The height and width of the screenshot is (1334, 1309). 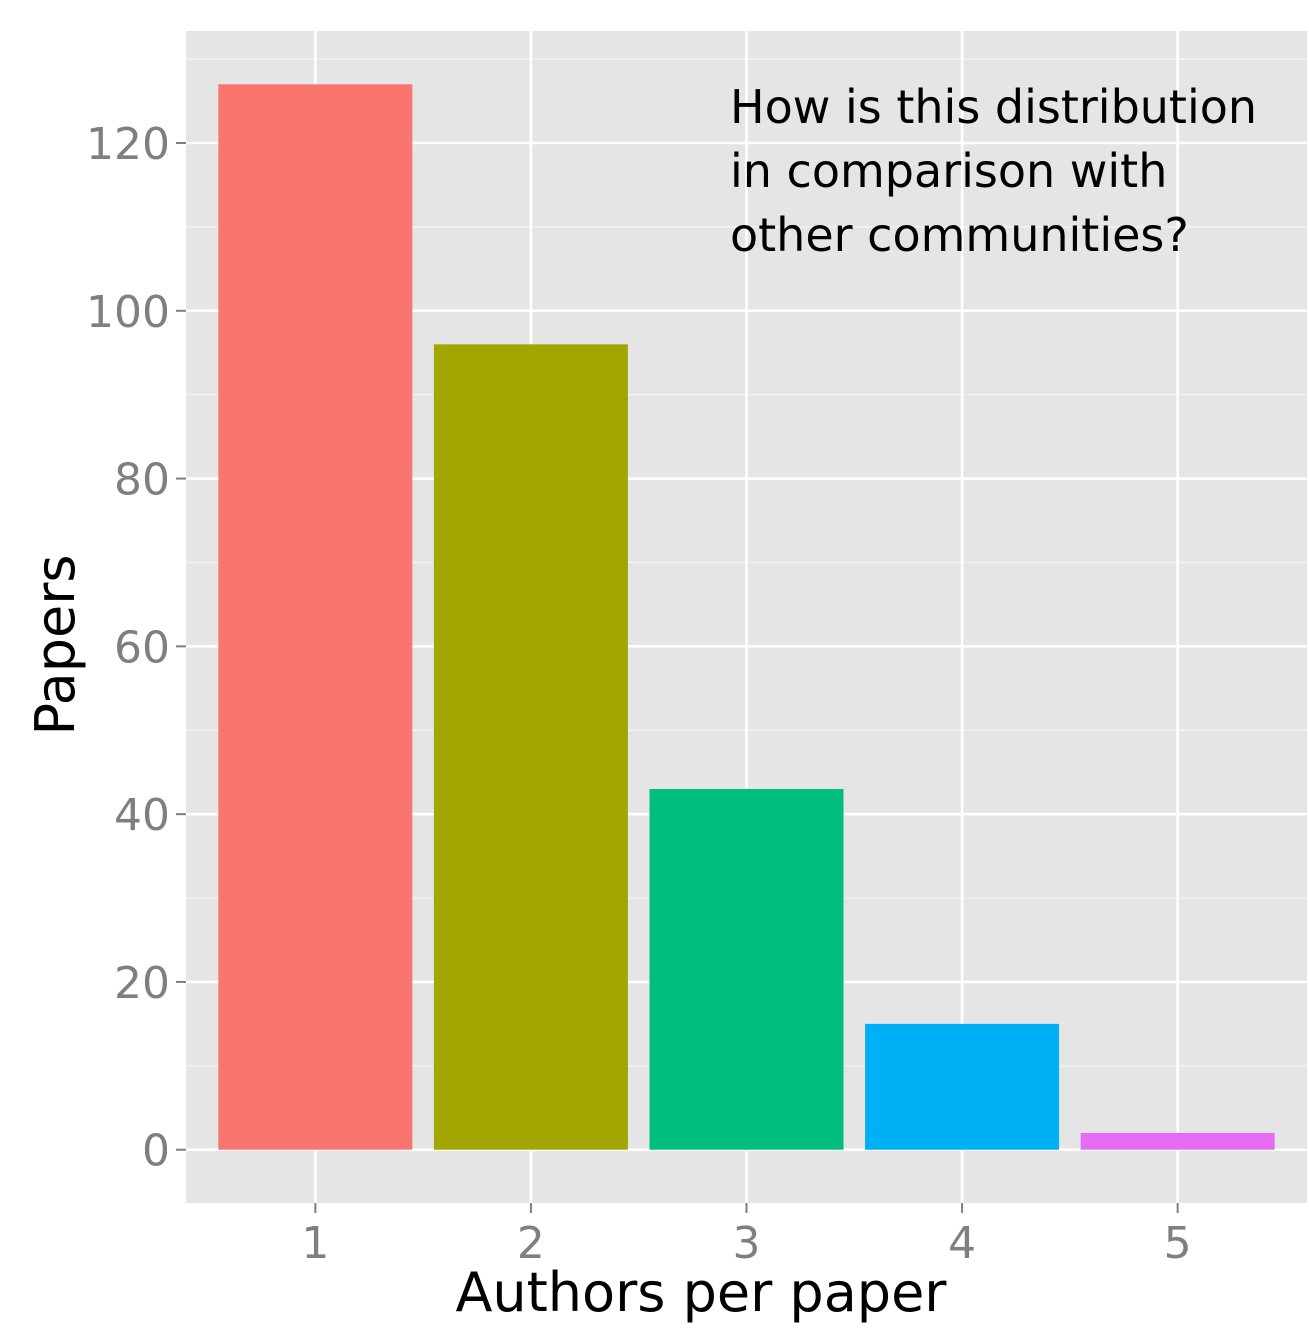 I want to click on annotation-line-3: other communities?, so click(x=959, y=235).